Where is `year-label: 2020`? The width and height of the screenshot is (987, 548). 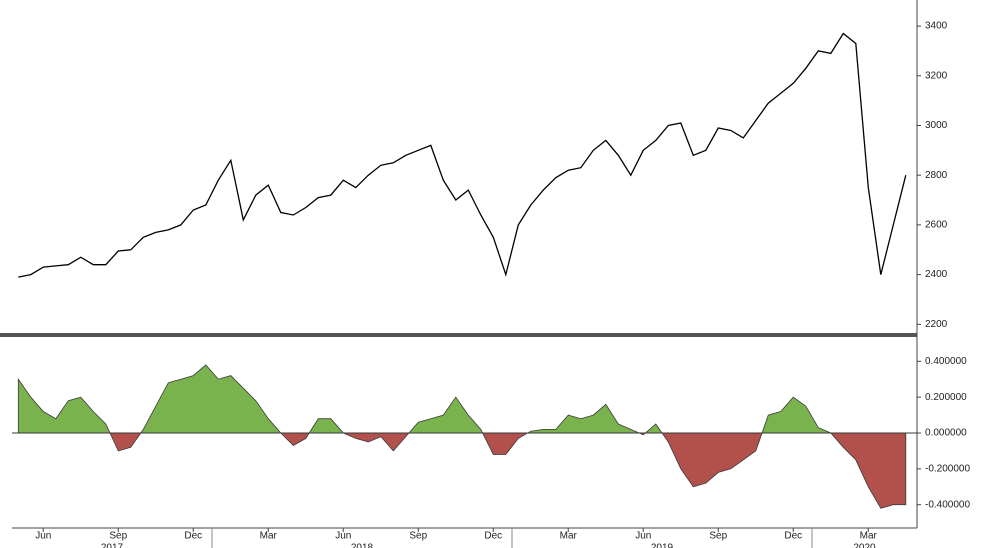 year-label: 2020 is located at coordinates (864, 545).